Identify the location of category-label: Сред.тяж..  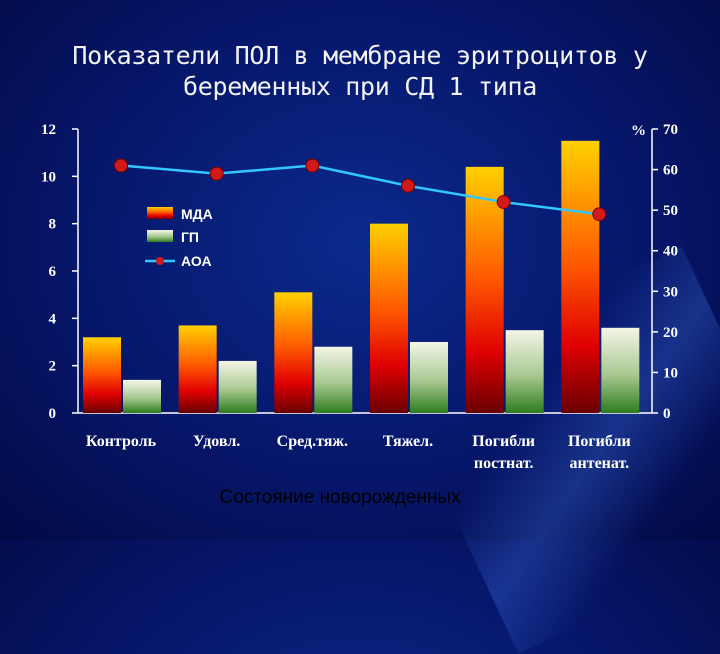
(312, 441).